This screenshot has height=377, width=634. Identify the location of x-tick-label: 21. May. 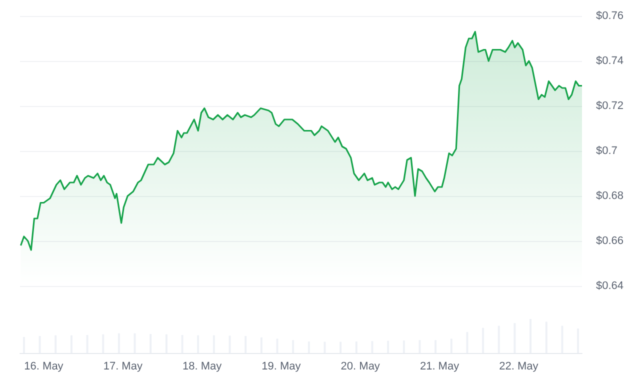
(440, 366).